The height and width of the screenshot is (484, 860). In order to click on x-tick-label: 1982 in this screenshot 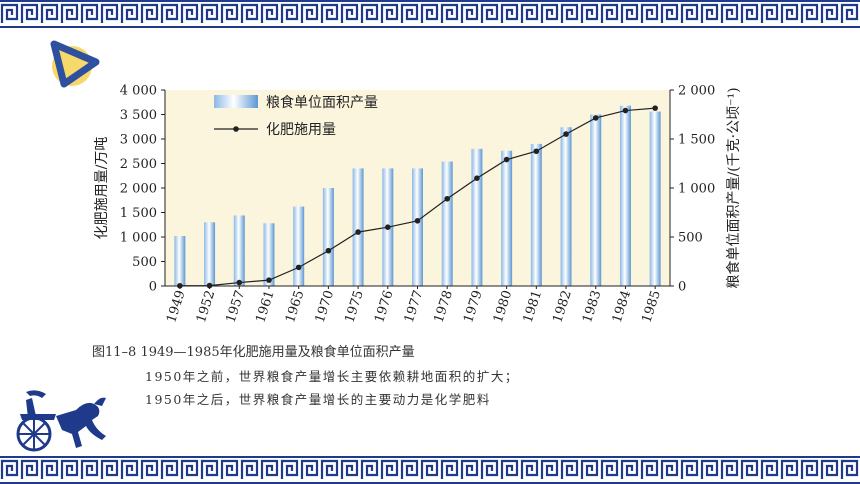, I will do `click(562, 307)`.